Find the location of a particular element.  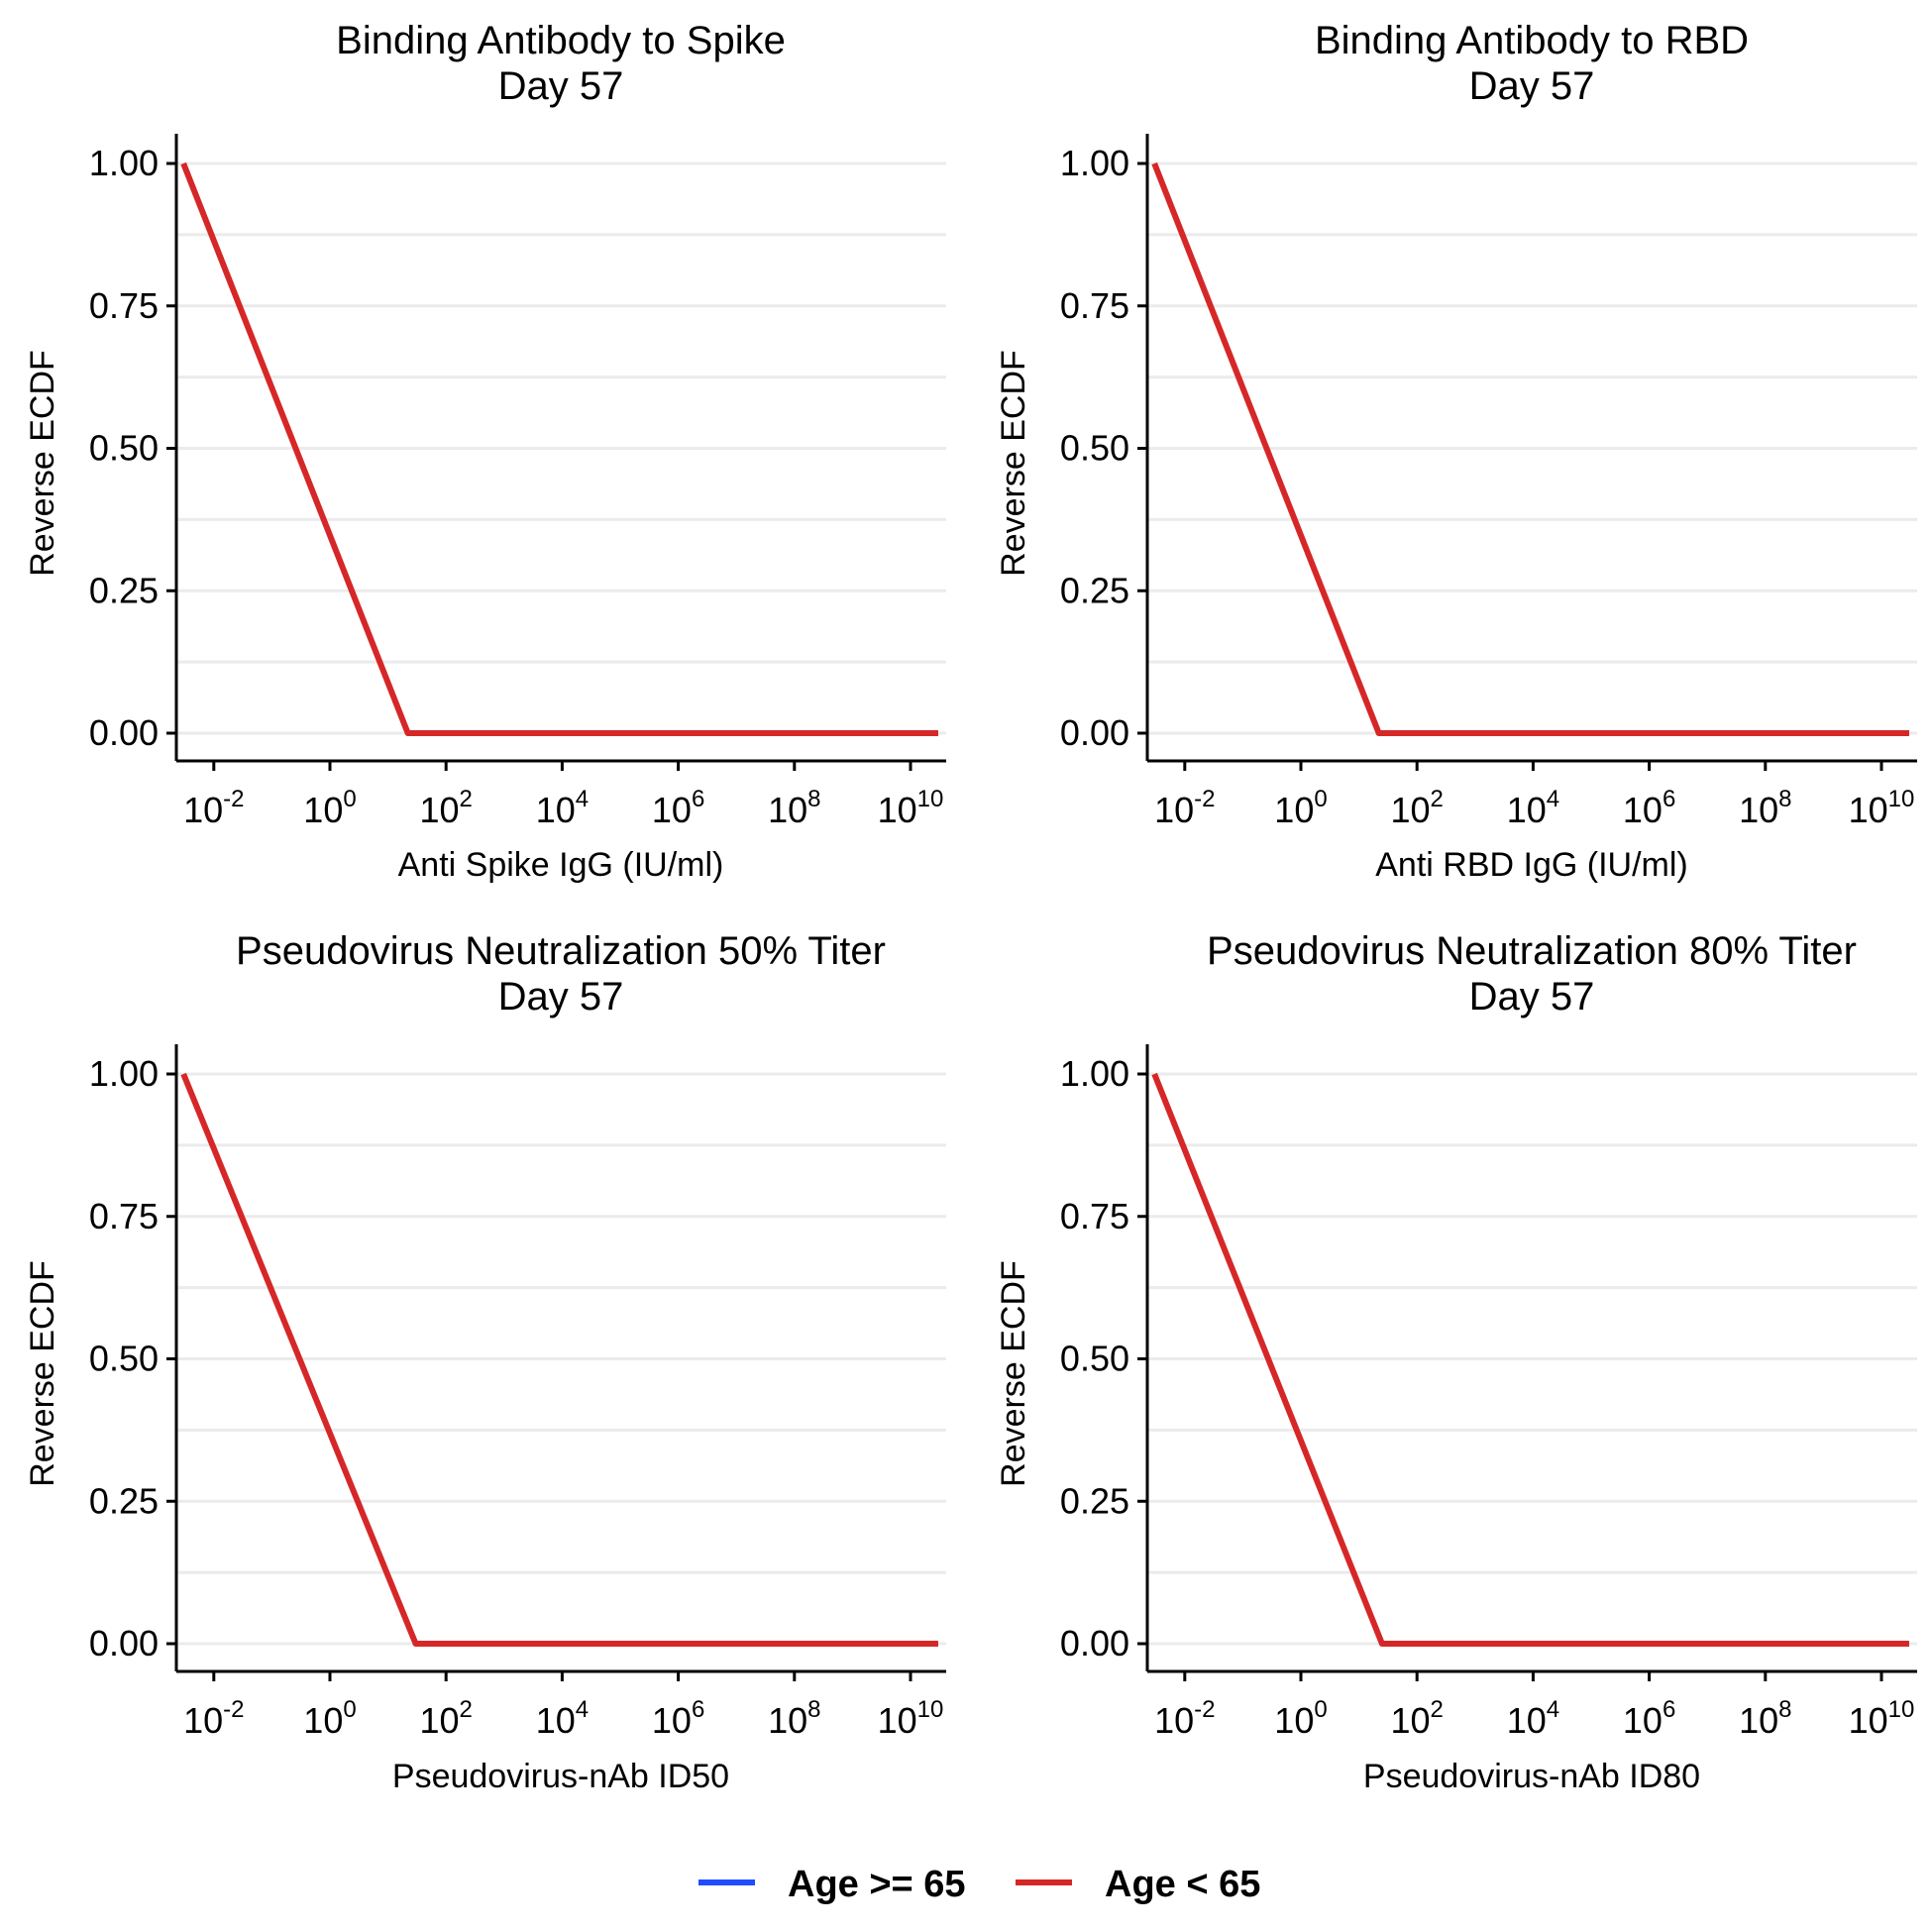

x-axis-label: Pseudovirus-nAb ID50 is located at coordinates (560, 1776).